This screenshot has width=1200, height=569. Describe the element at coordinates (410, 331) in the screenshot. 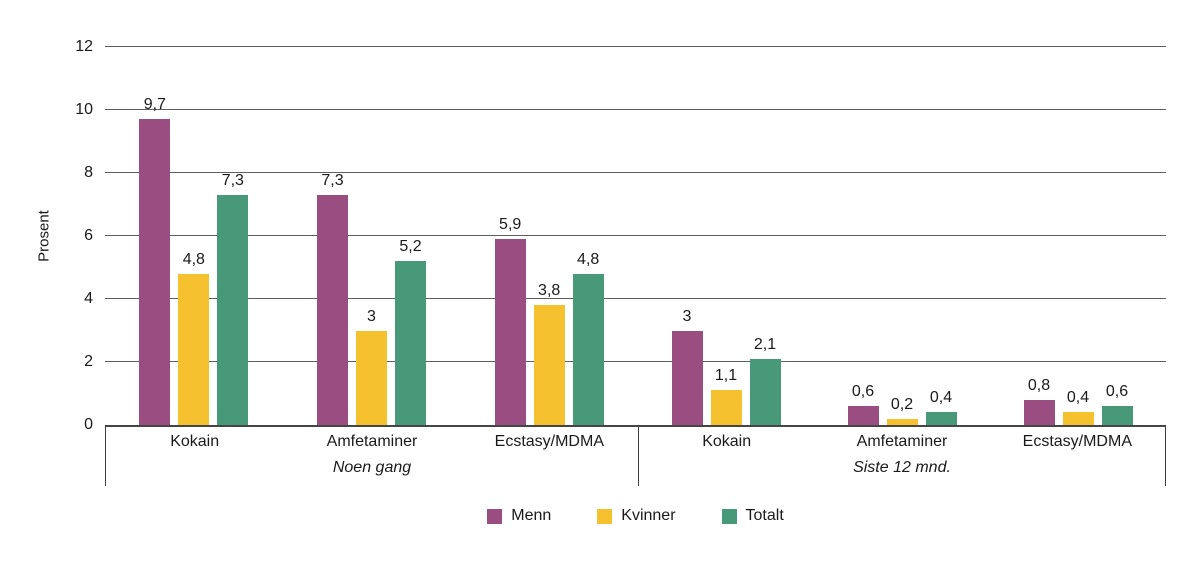

I see `bar-totalt: 5,2` at that location.